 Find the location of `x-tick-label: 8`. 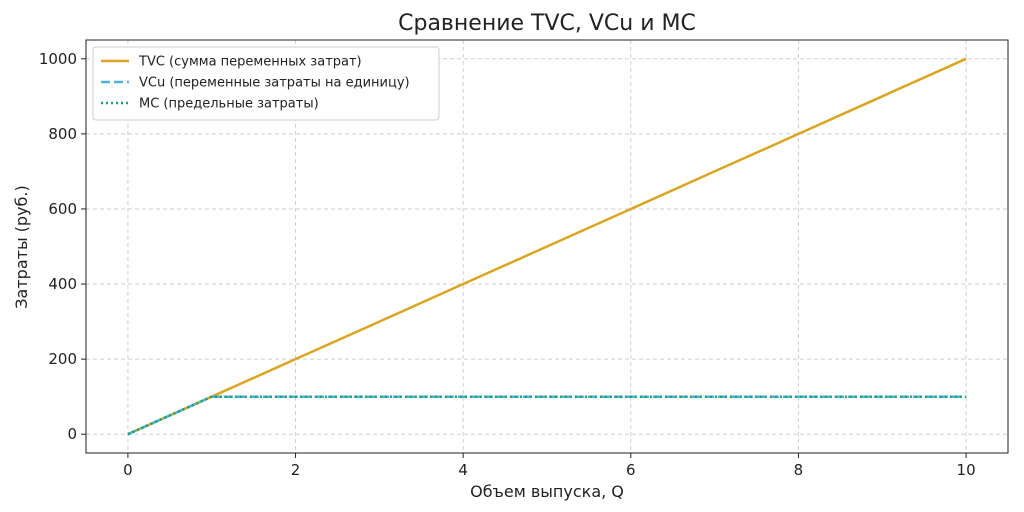

x-tick-label: 8 is located at coordinates (799, 470).